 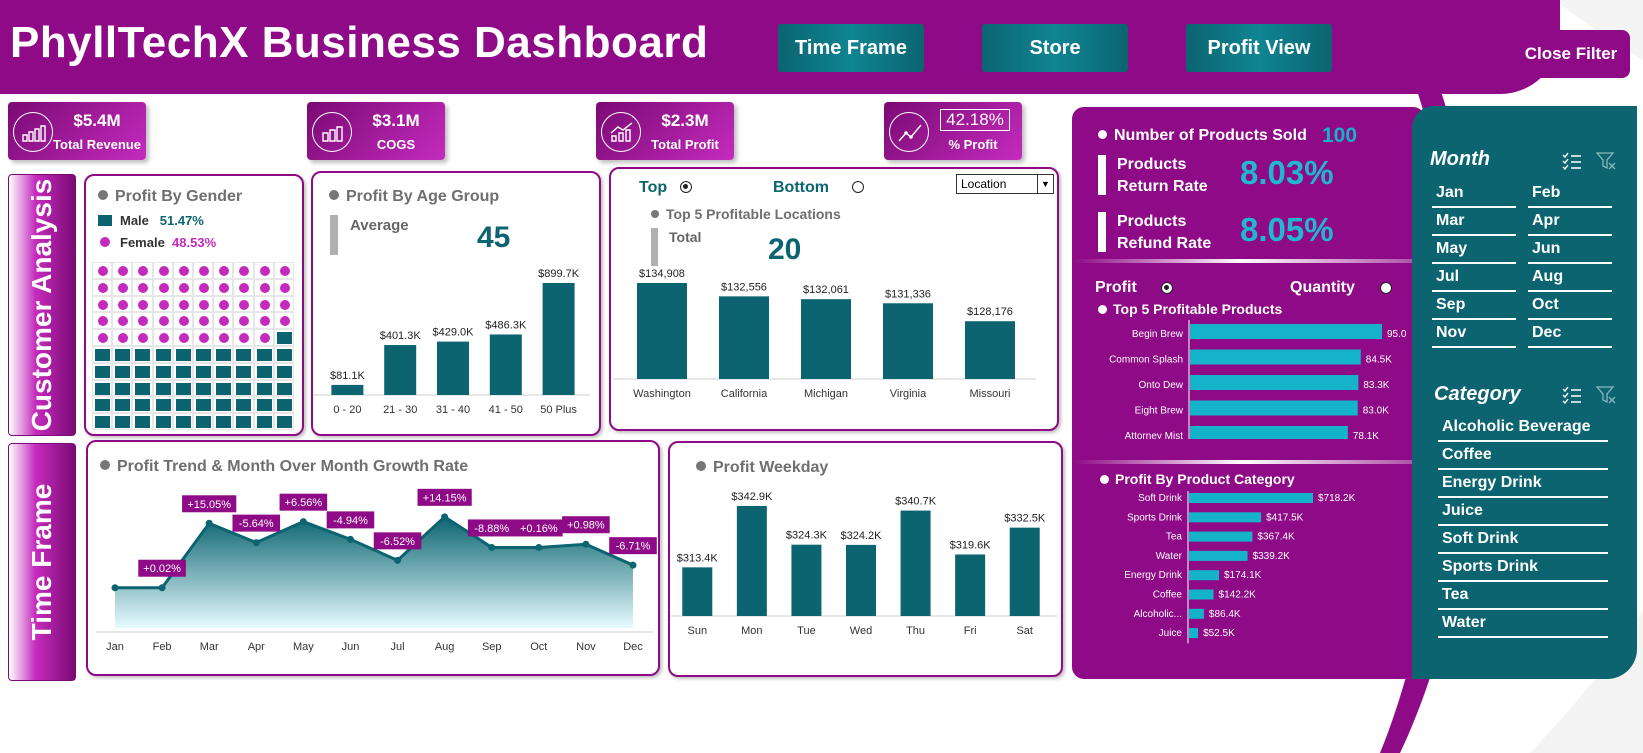 I want to click on location-dropdown: Location ▼, so click(x=1005, y=184).